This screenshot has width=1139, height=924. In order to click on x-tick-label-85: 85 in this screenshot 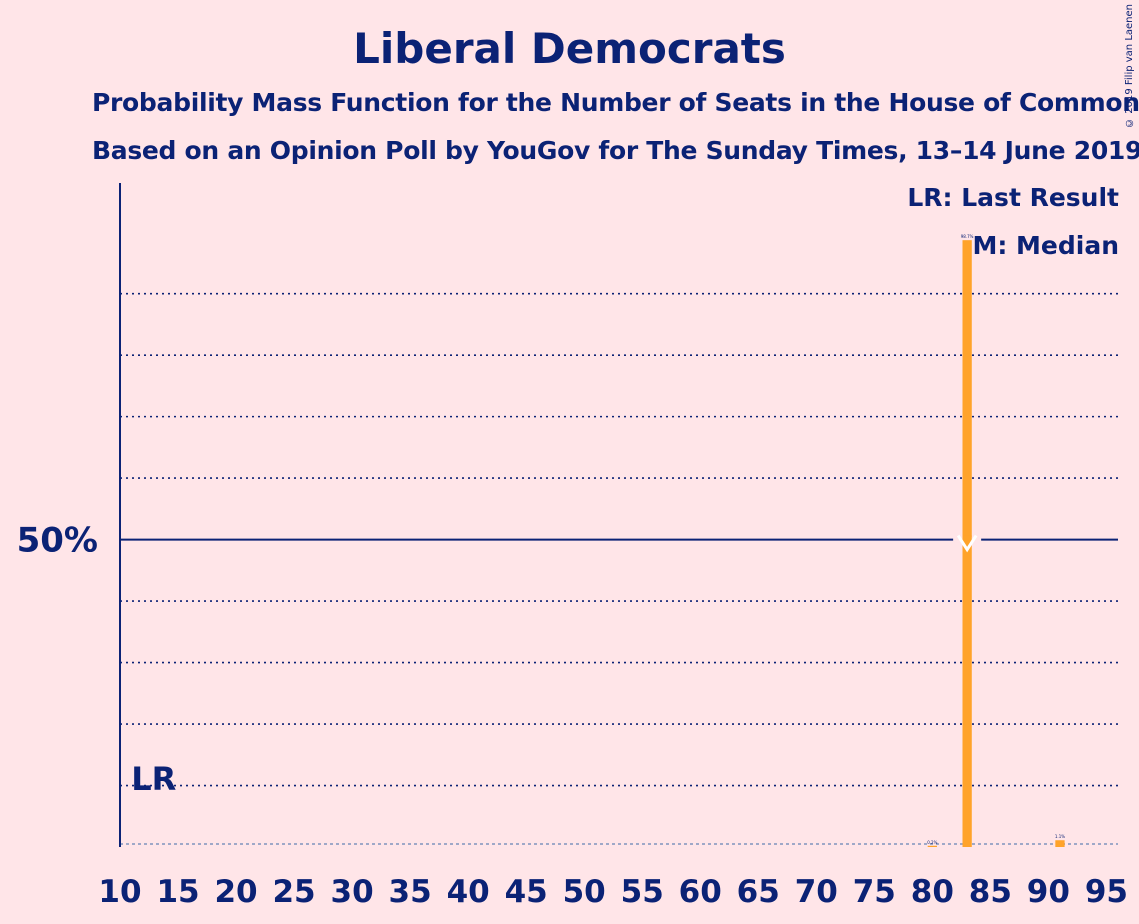, I will do `click(990, 892)`.